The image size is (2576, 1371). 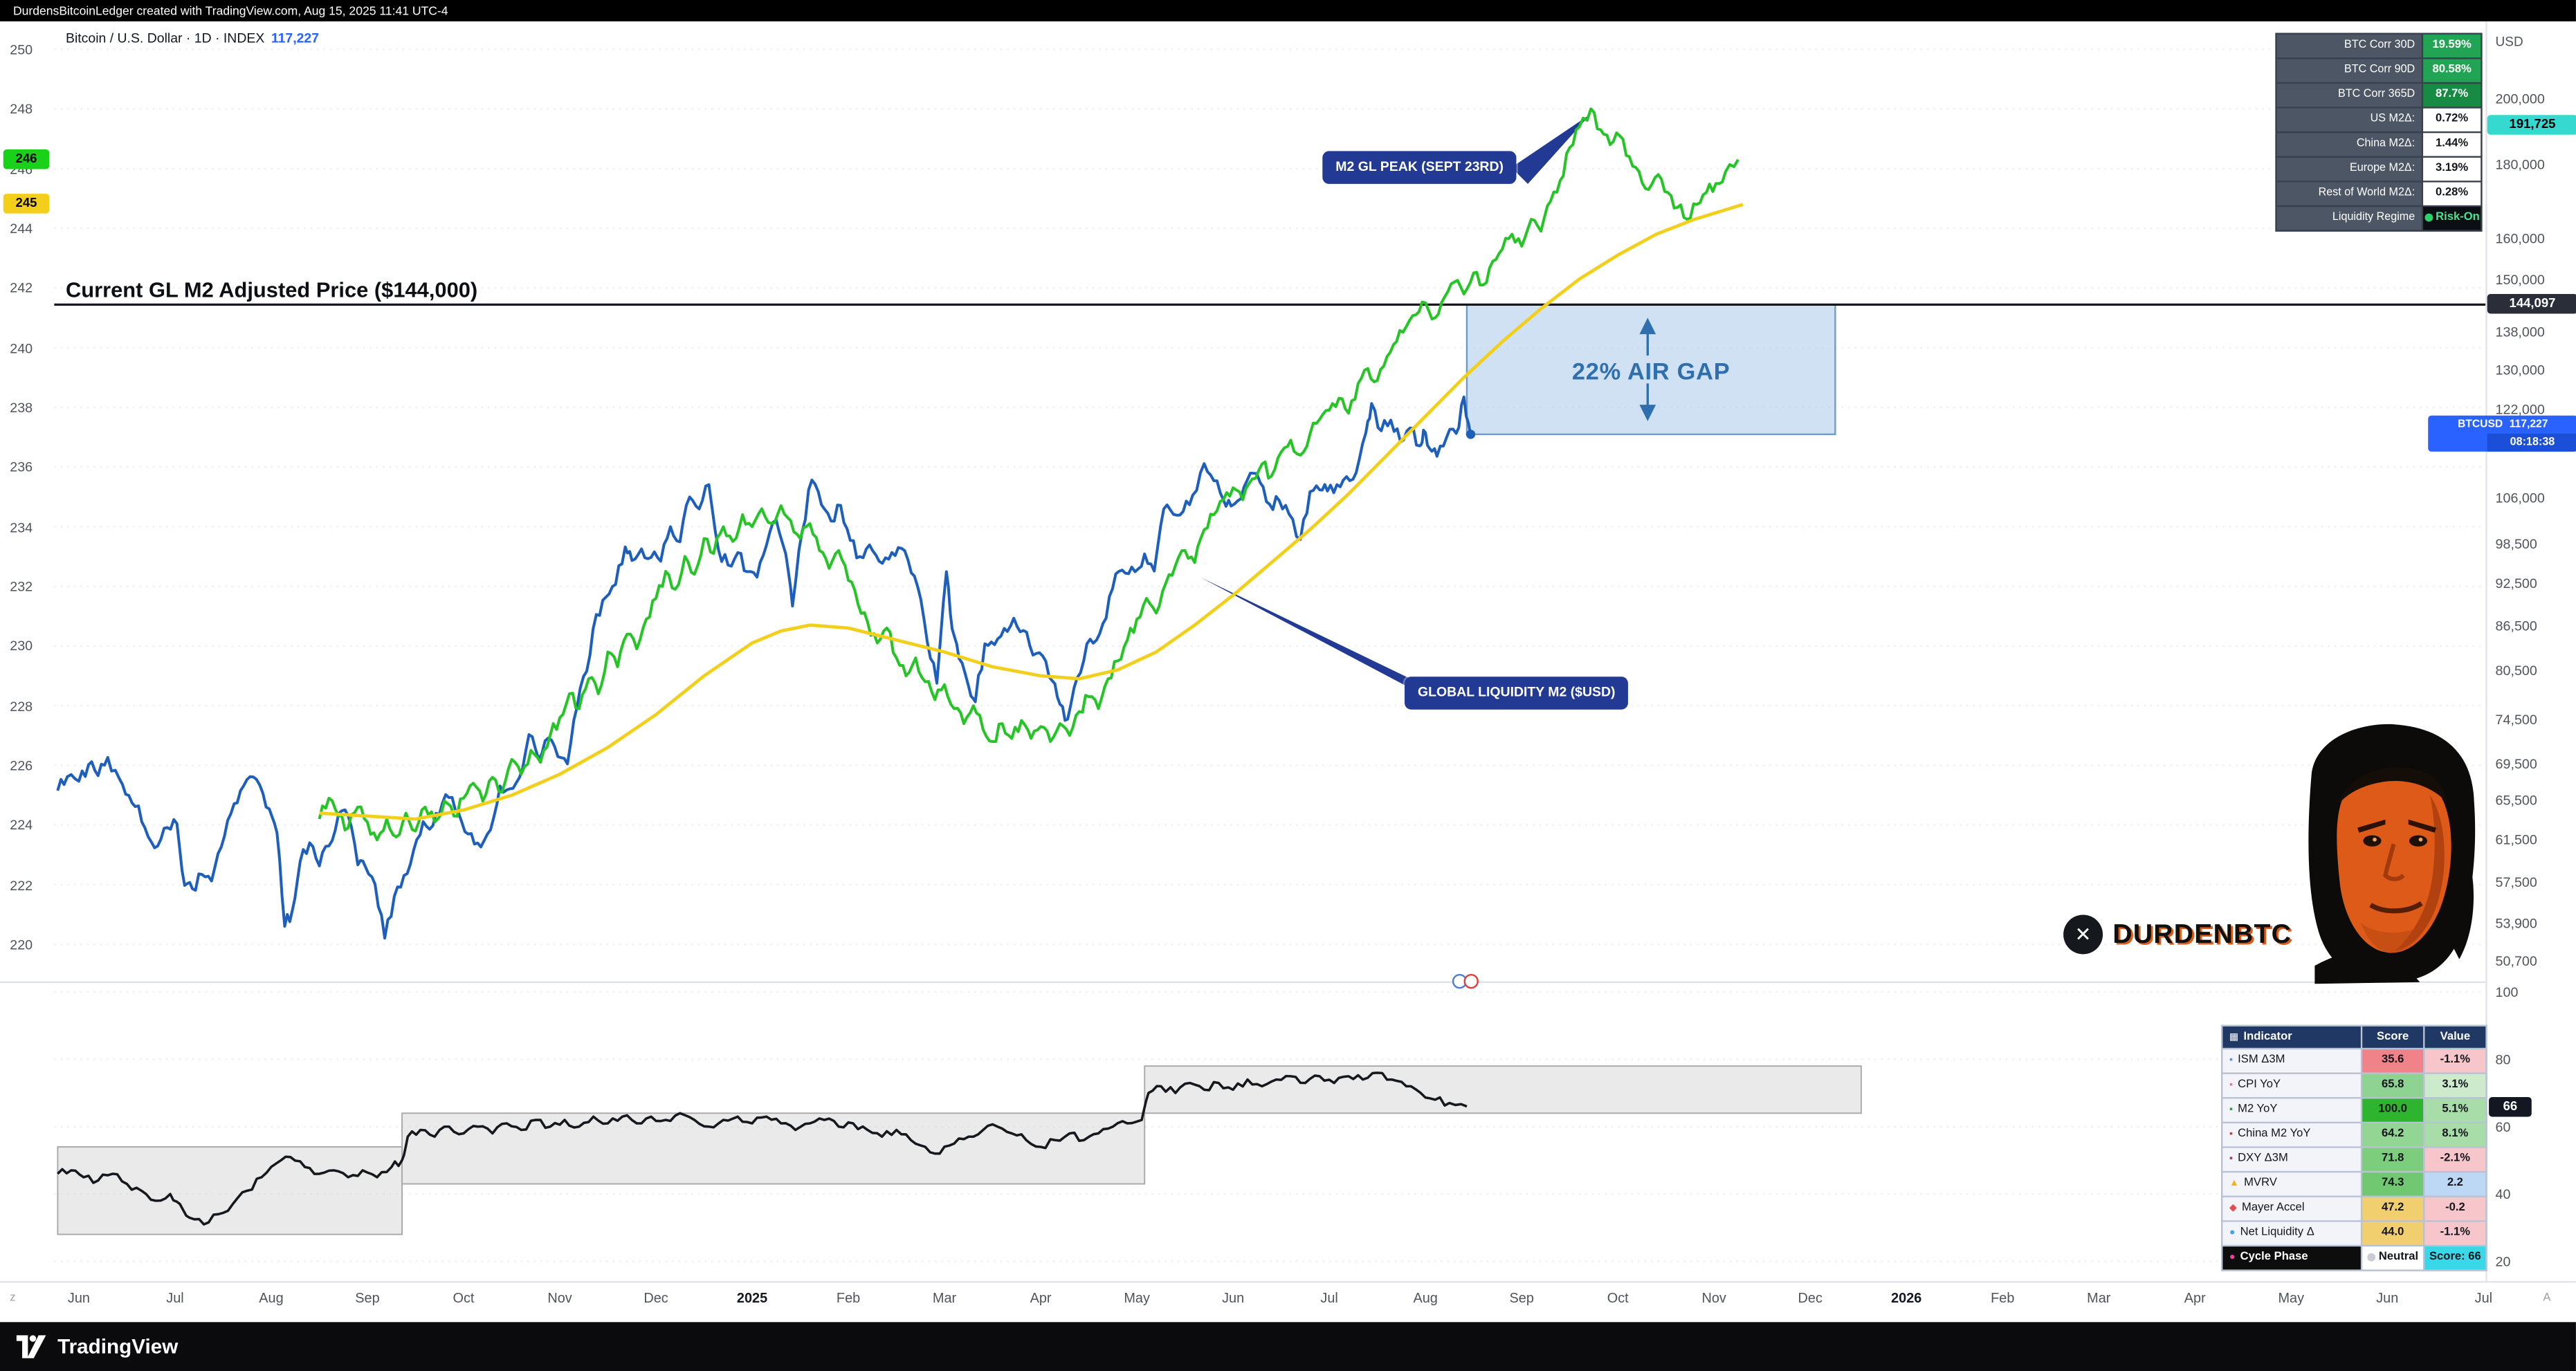 What do you see at coordinates (2509, 42) in the screenshot?
I see `price-axis-unit: USD` at bounding box center [2509, 42].